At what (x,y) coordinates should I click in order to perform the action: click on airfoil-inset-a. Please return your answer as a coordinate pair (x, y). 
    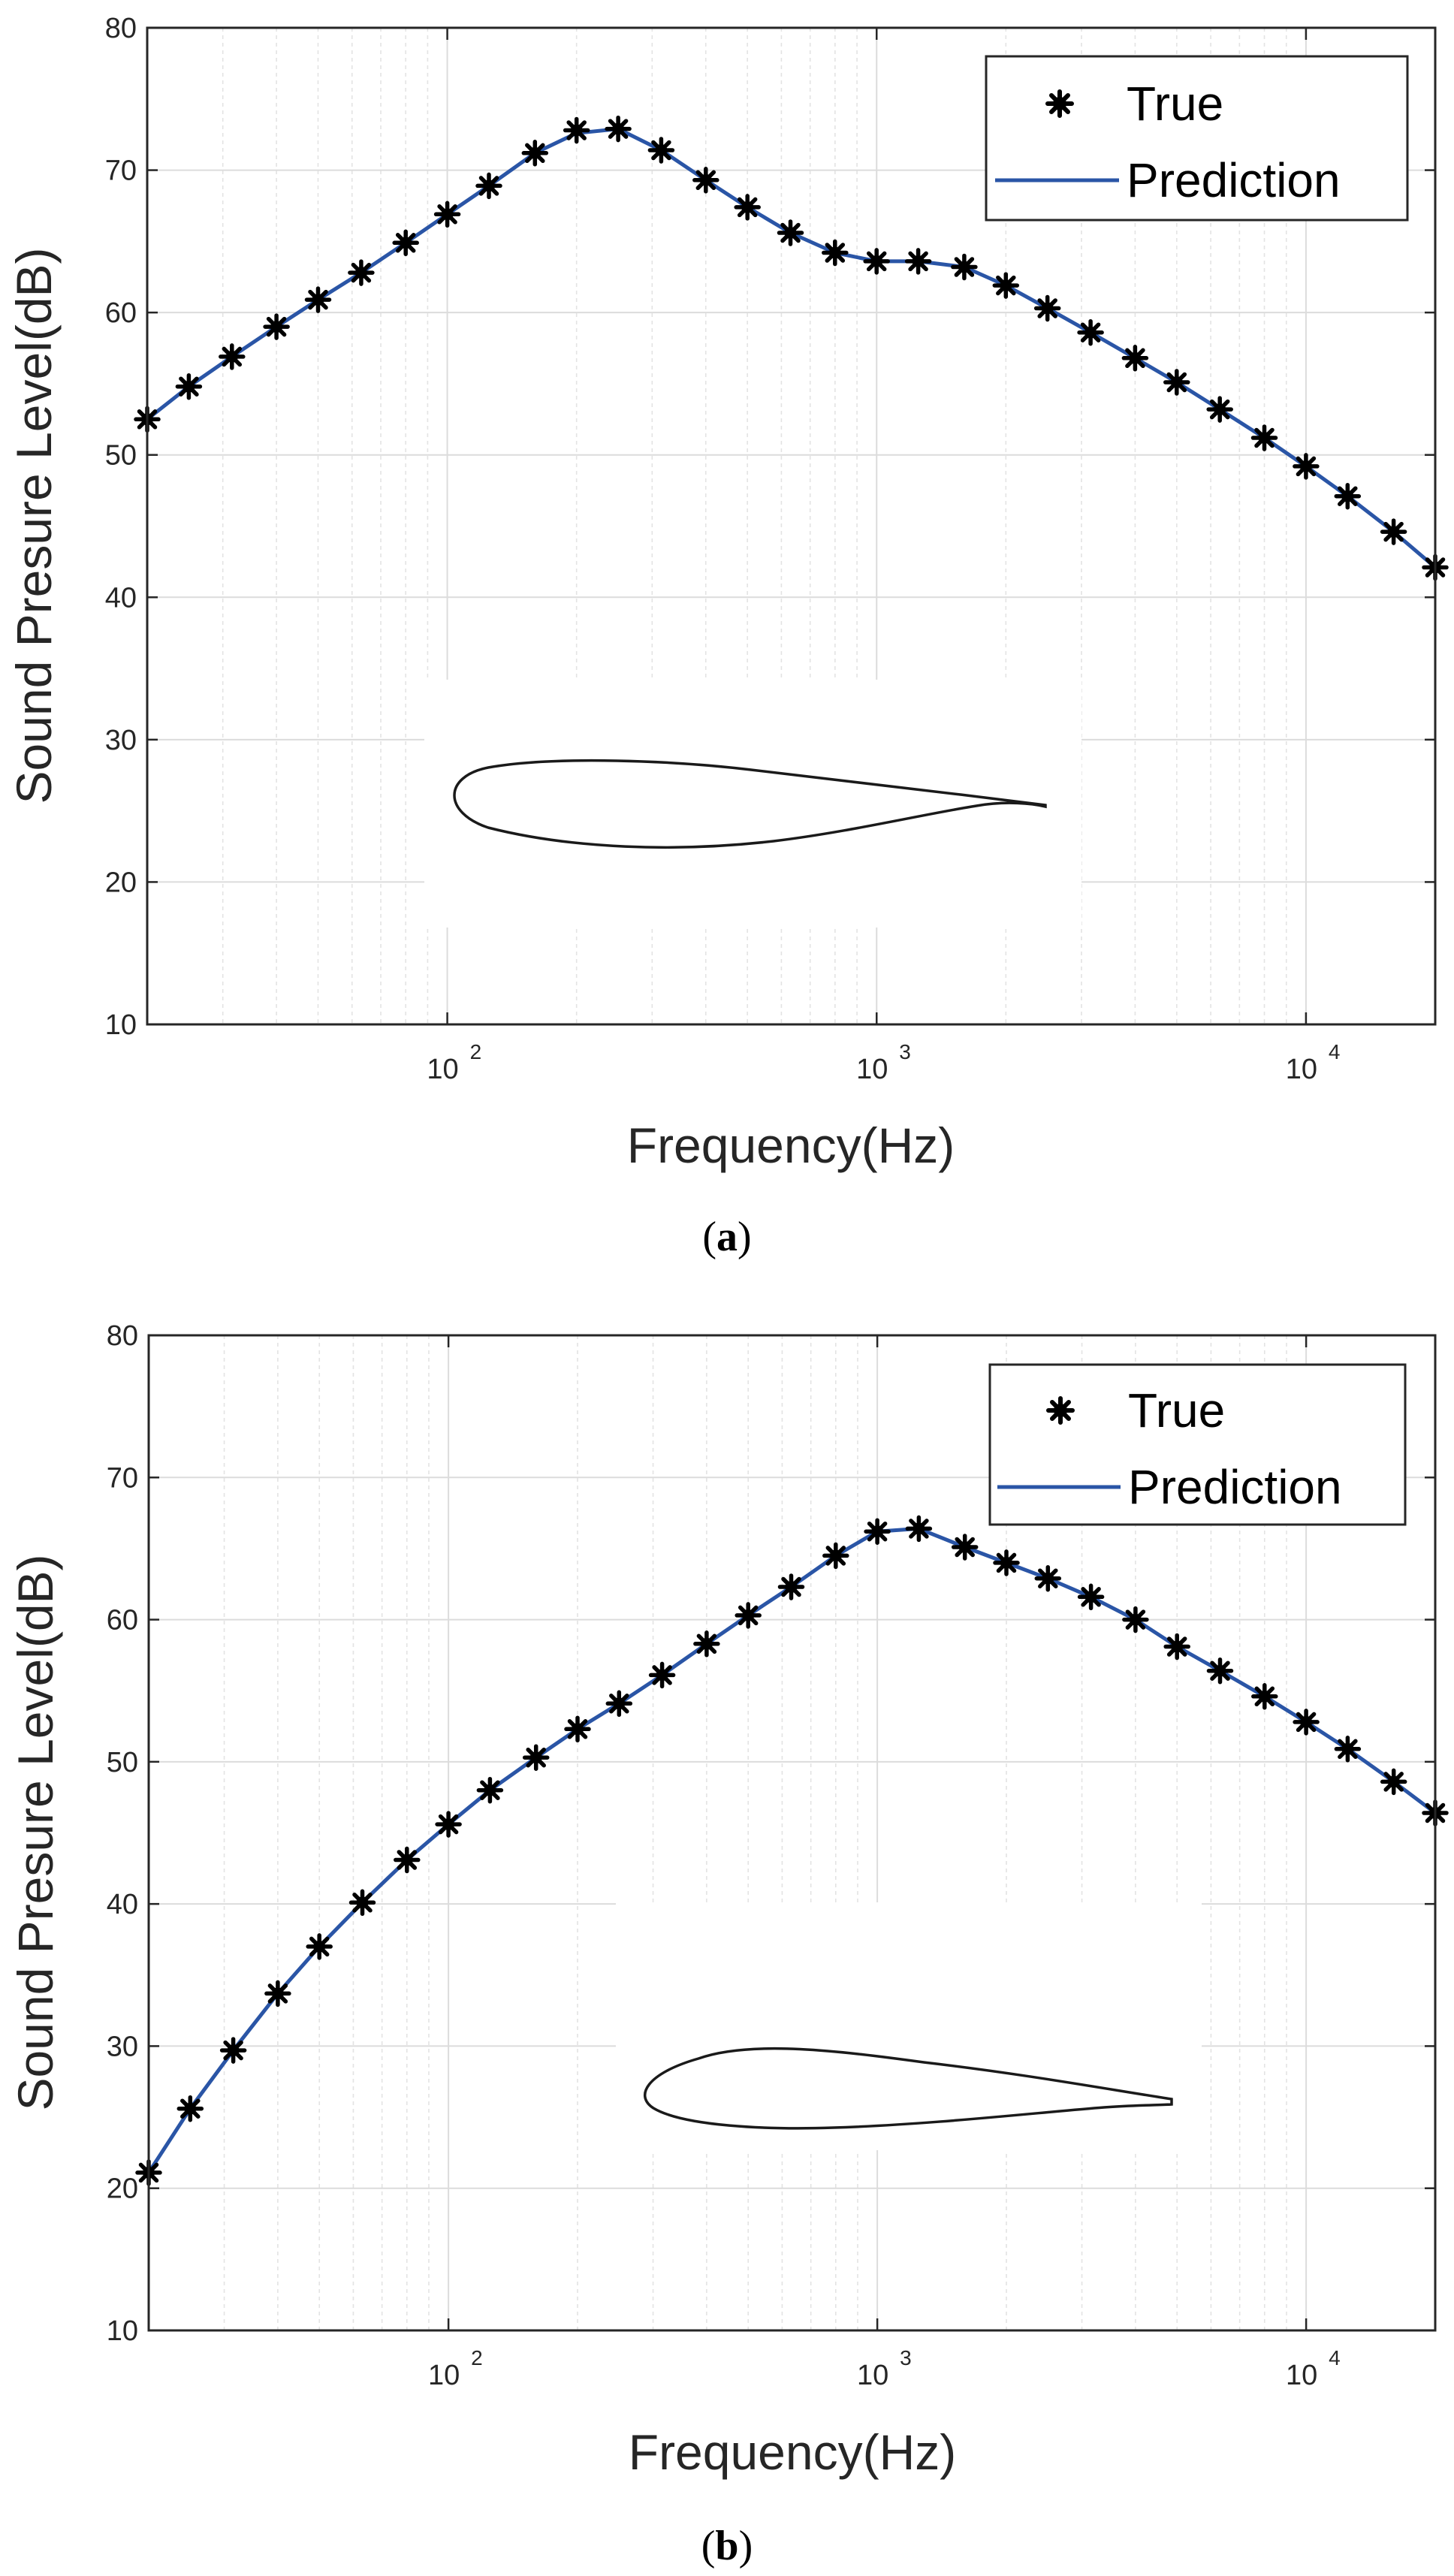
    Looking at the image, I should click on (752, 804).